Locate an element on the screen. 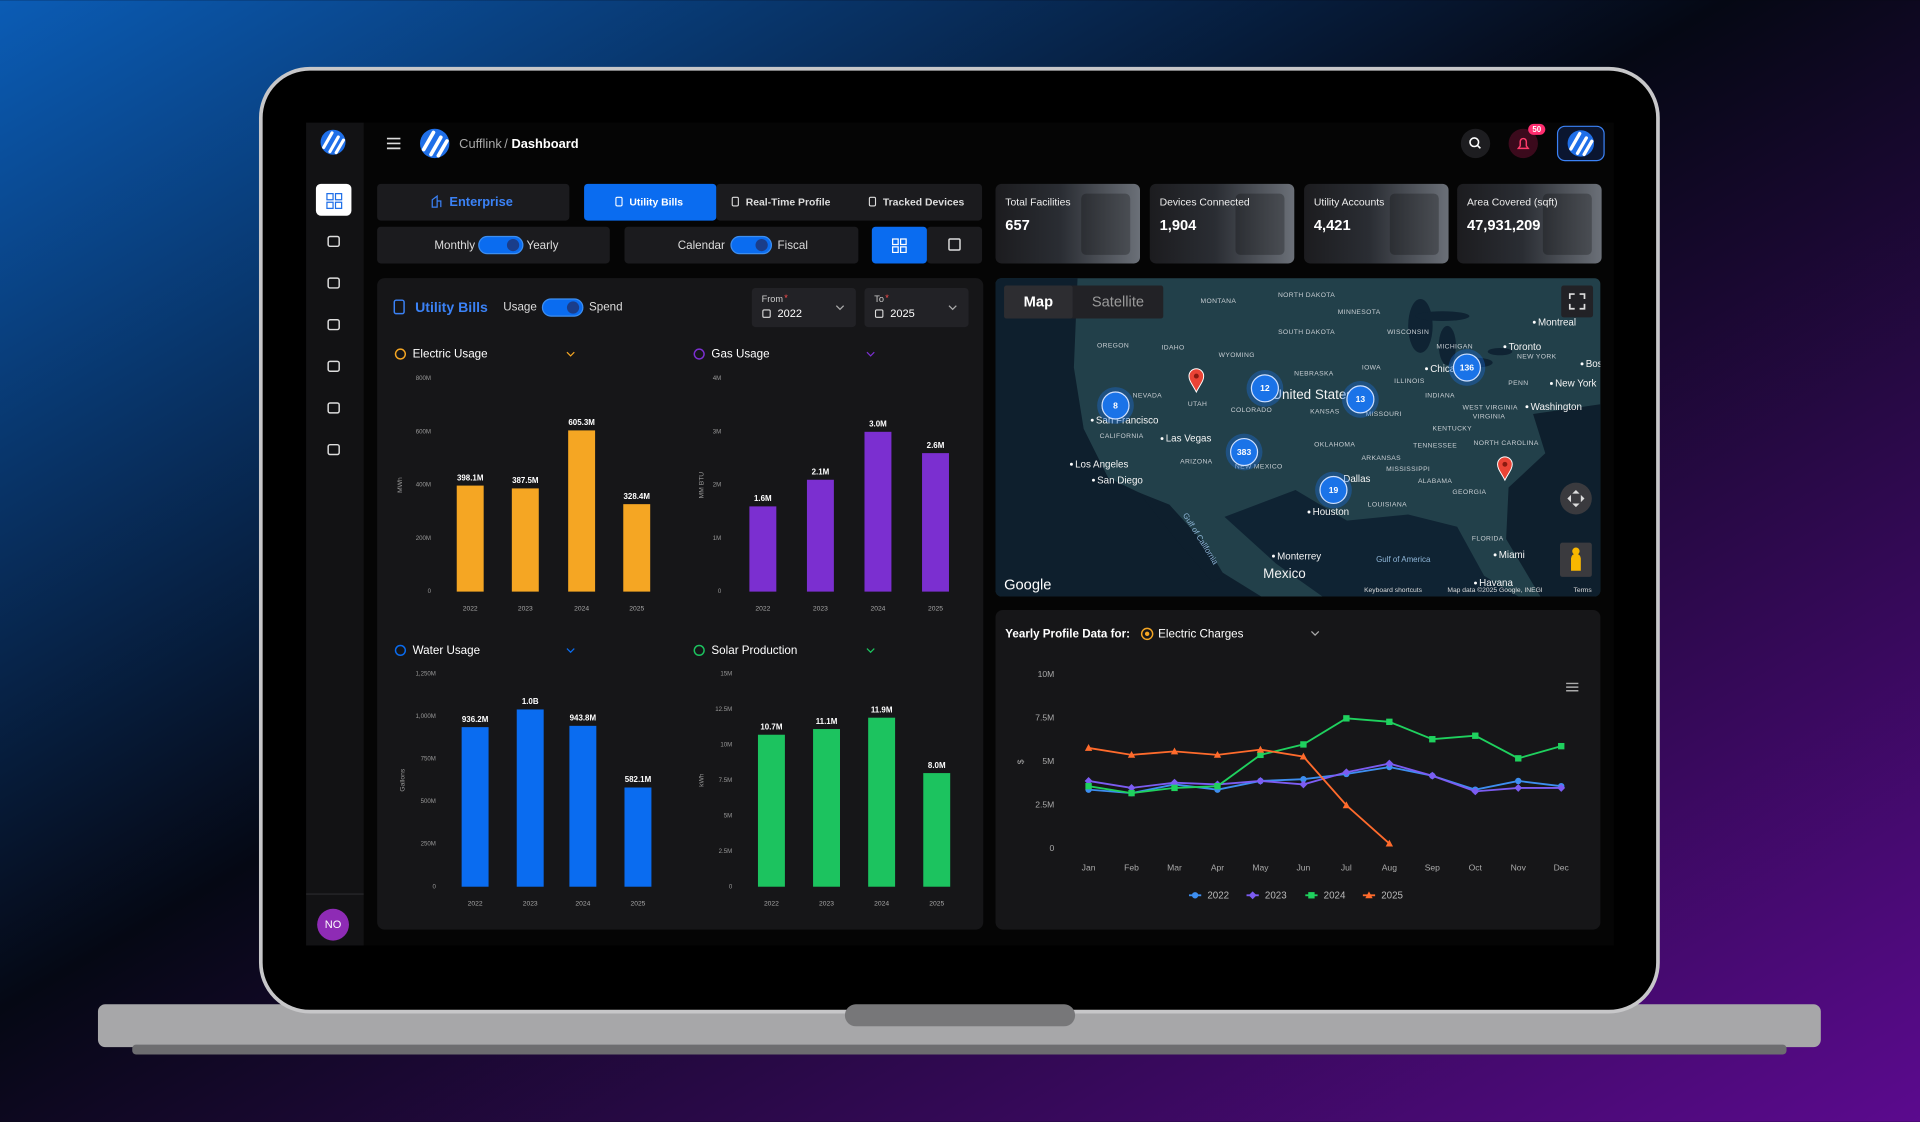  map-city-label: Los Angeles is located at coordinates (1101, 464).